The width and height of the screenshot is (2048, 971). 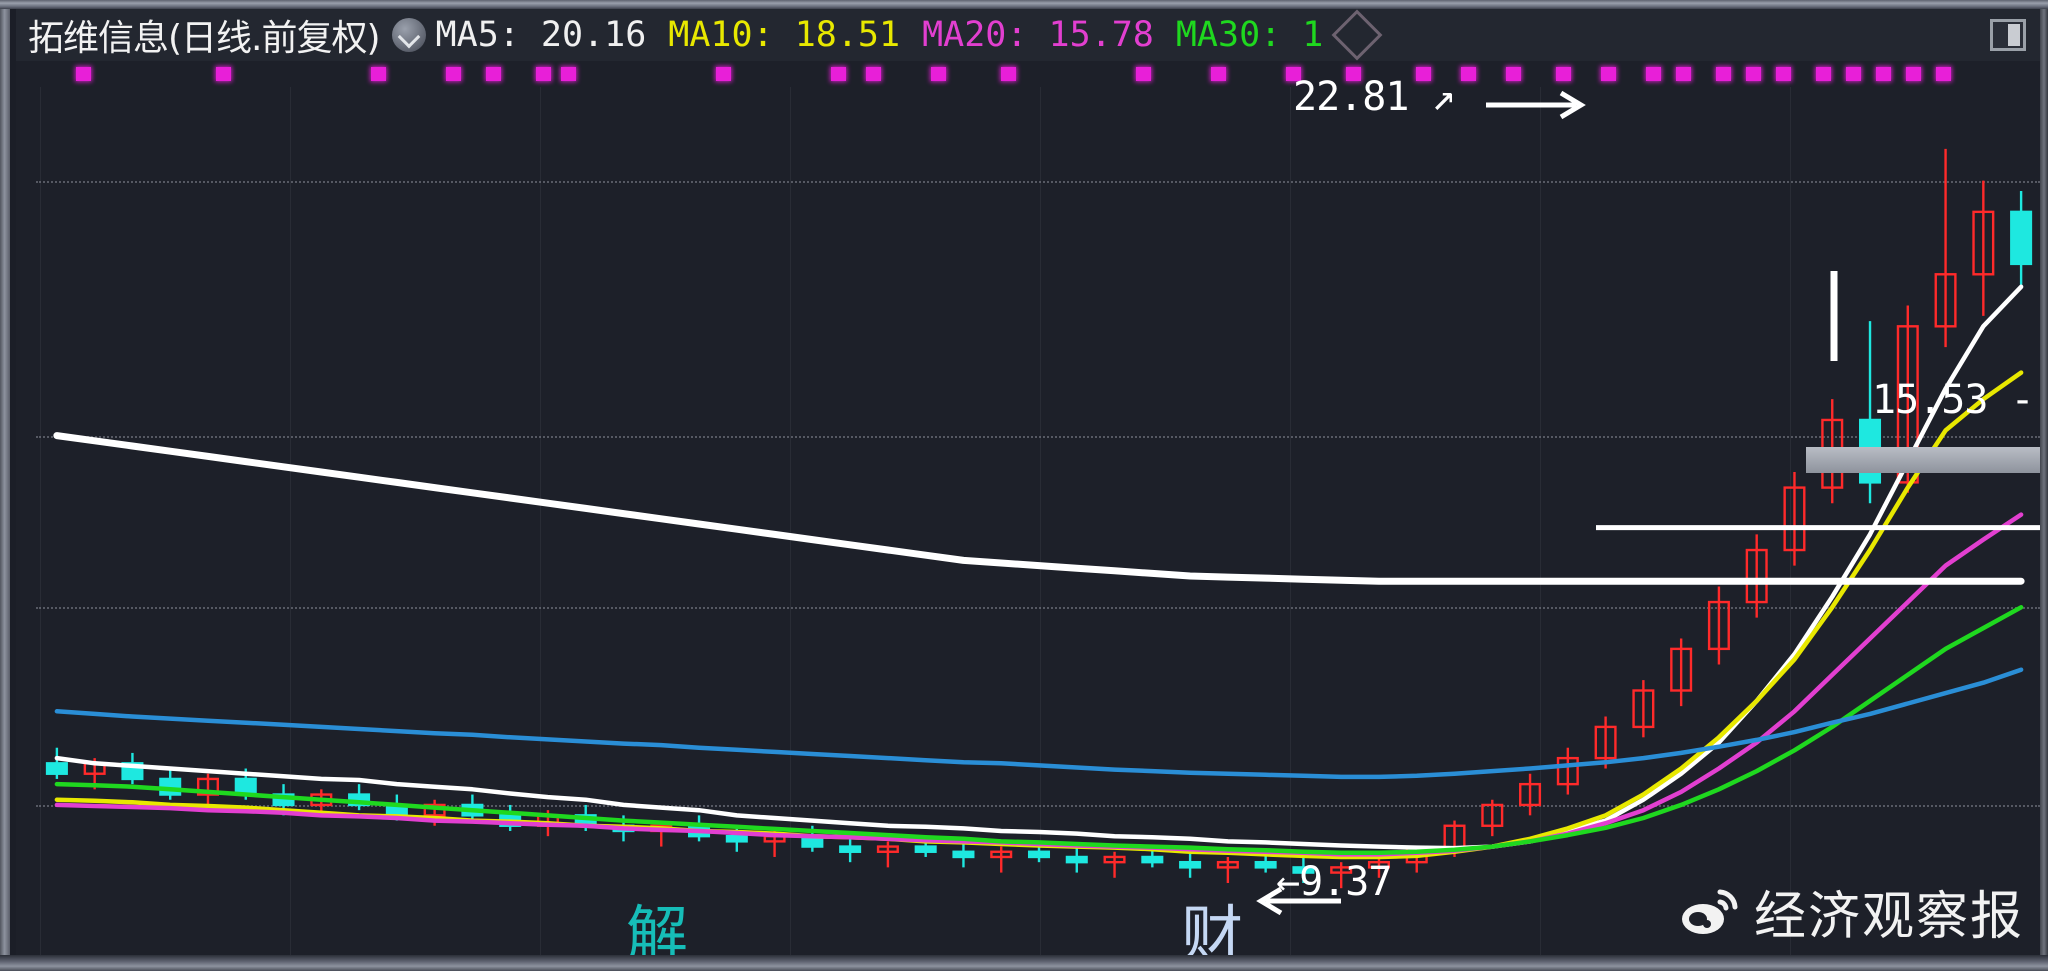 I want to click on event-marker-row, so click(x=1028, y=75).